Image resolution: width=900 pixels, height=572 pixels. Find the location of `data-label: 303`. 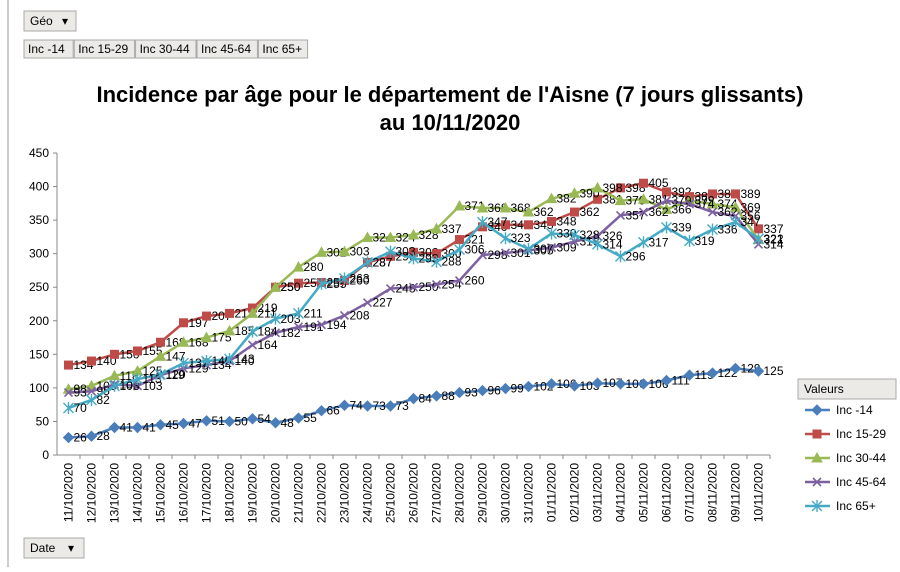

data-label: 303 is located at coordinates (406, 252).